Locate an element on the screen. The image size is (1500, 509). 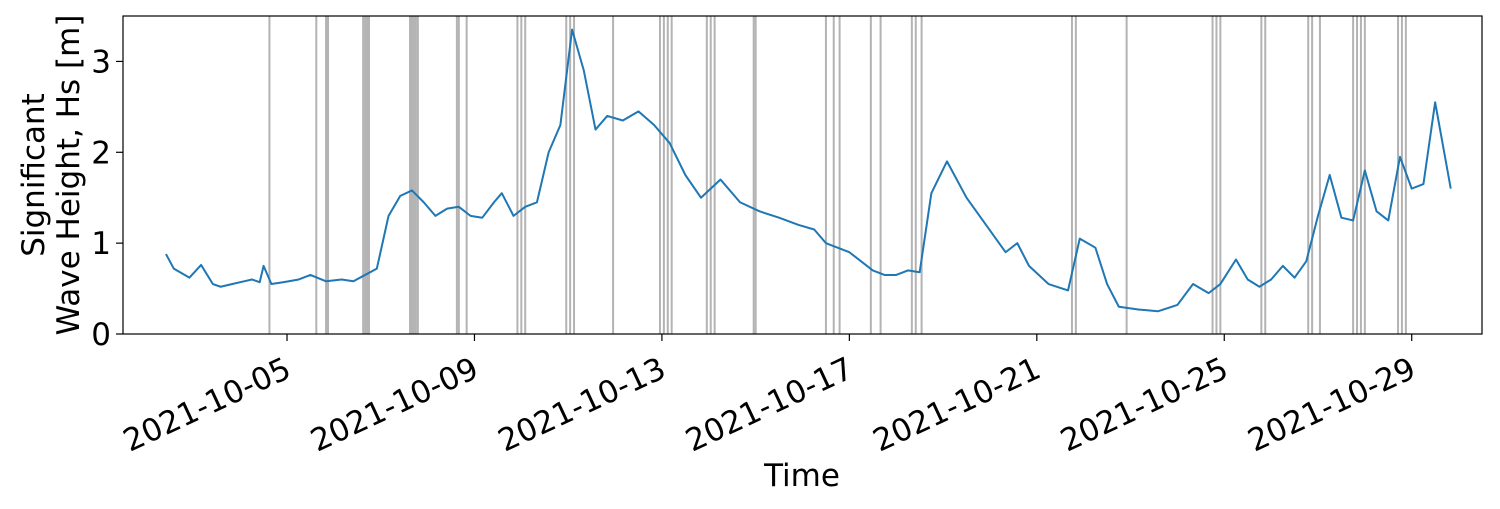
y-axis-label-line-2: Wave Height, Hs [m] is located at coordinates (69, 175).